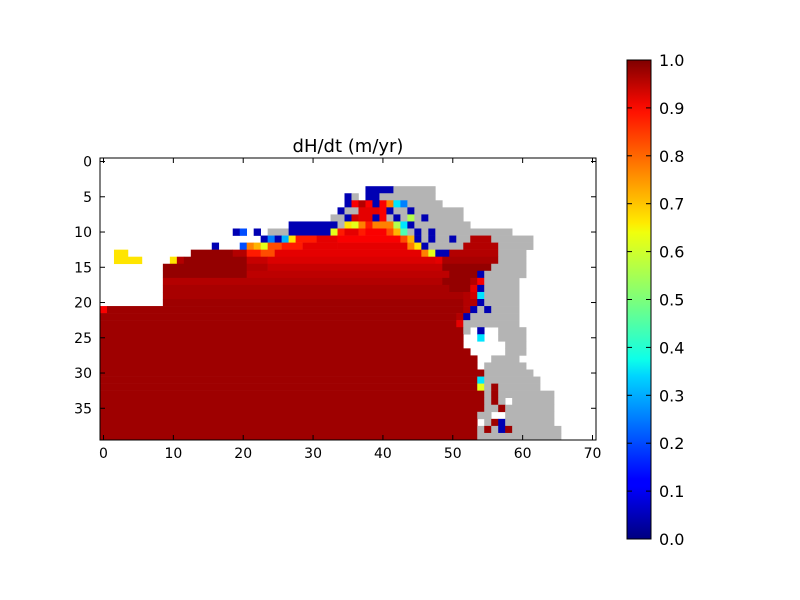 Image resolution: width=800 pixels, height=600 pixels. I want to click on x-tick-label: 30, so click(313, 454).